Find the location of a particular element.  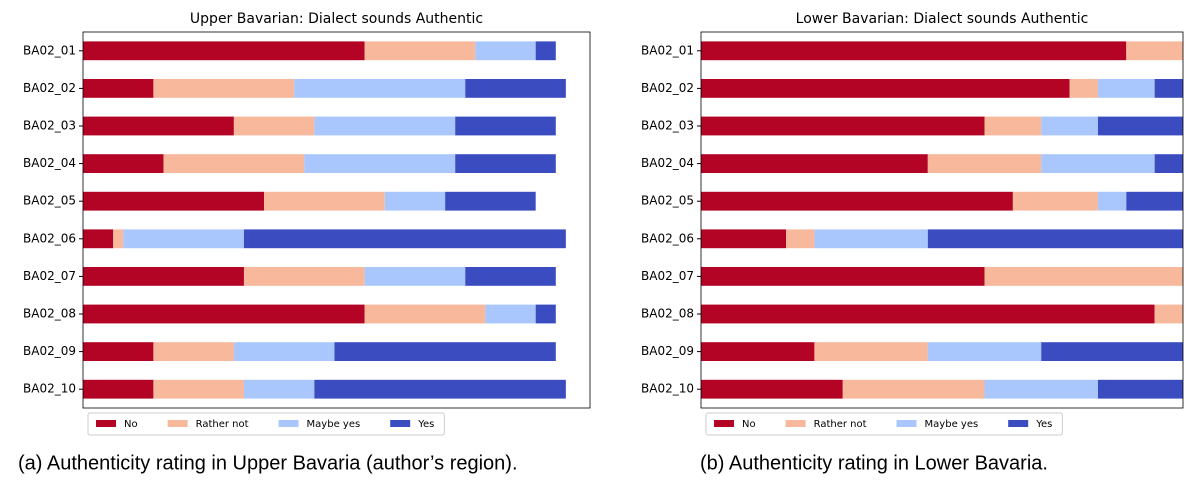

legend-label: Maybe yes is located at coordinates (952, 424).